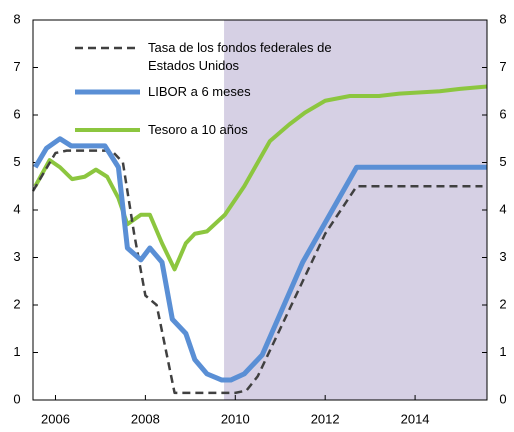 This screenshot has width=514, height=432. Describe the element at coordinates (502, 398) in the screenshot. I see `y2-tick-label: 0` at that location.